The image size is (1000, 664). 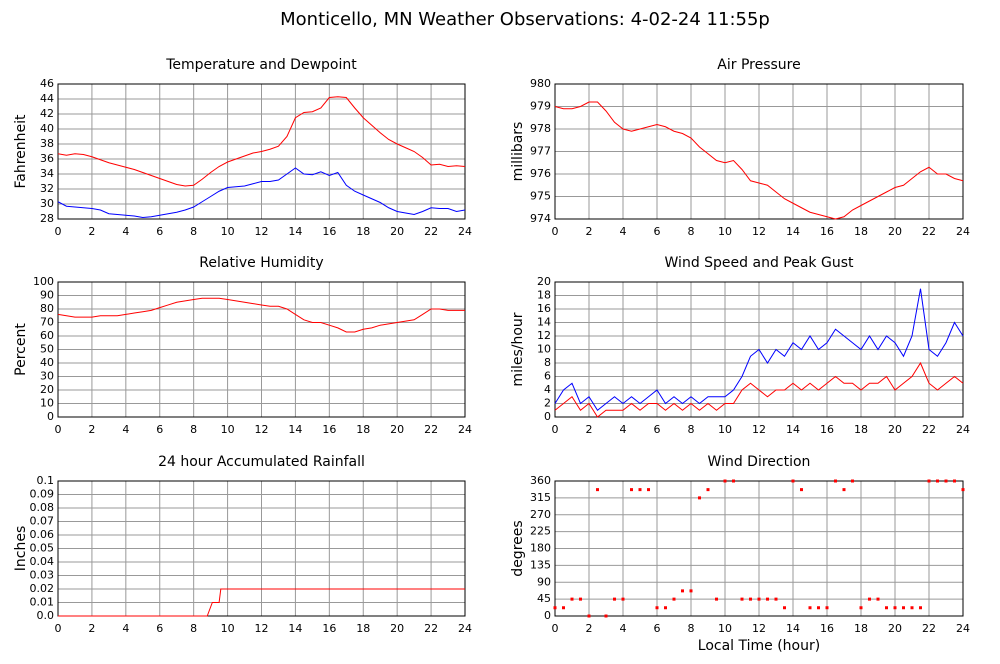 I want to click on y-axis-label: miles/hour, so click(x=518, y=349).